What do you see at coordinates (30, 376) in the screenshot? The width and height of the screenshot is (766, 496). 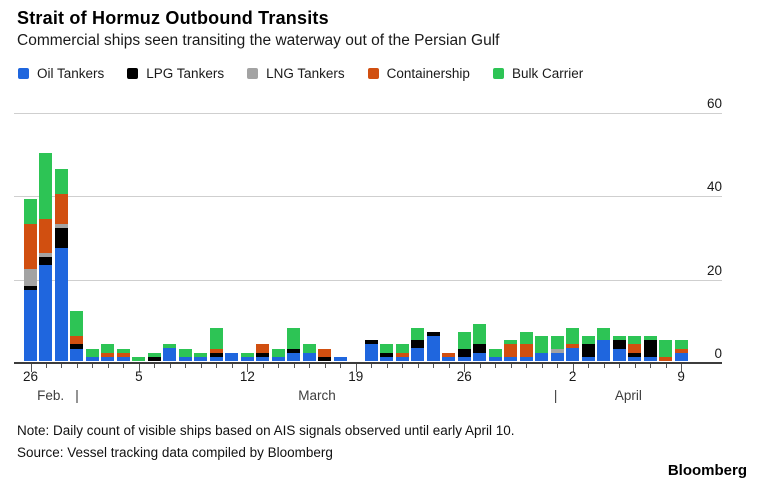 I see `x-axis-label-26: 26` at bounding box center [30, 376].